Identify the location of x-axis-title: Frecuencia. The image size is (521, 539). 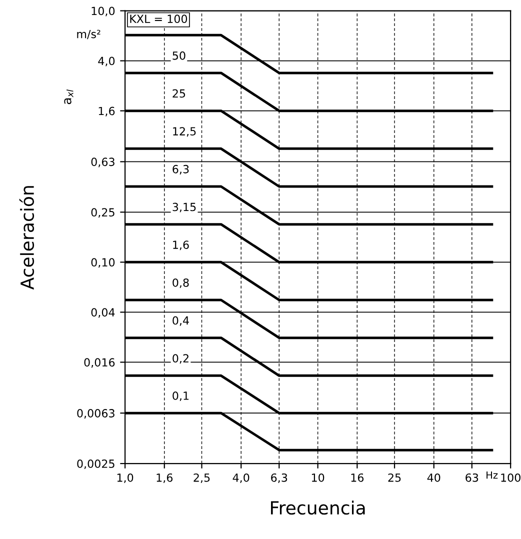
(318, 507).